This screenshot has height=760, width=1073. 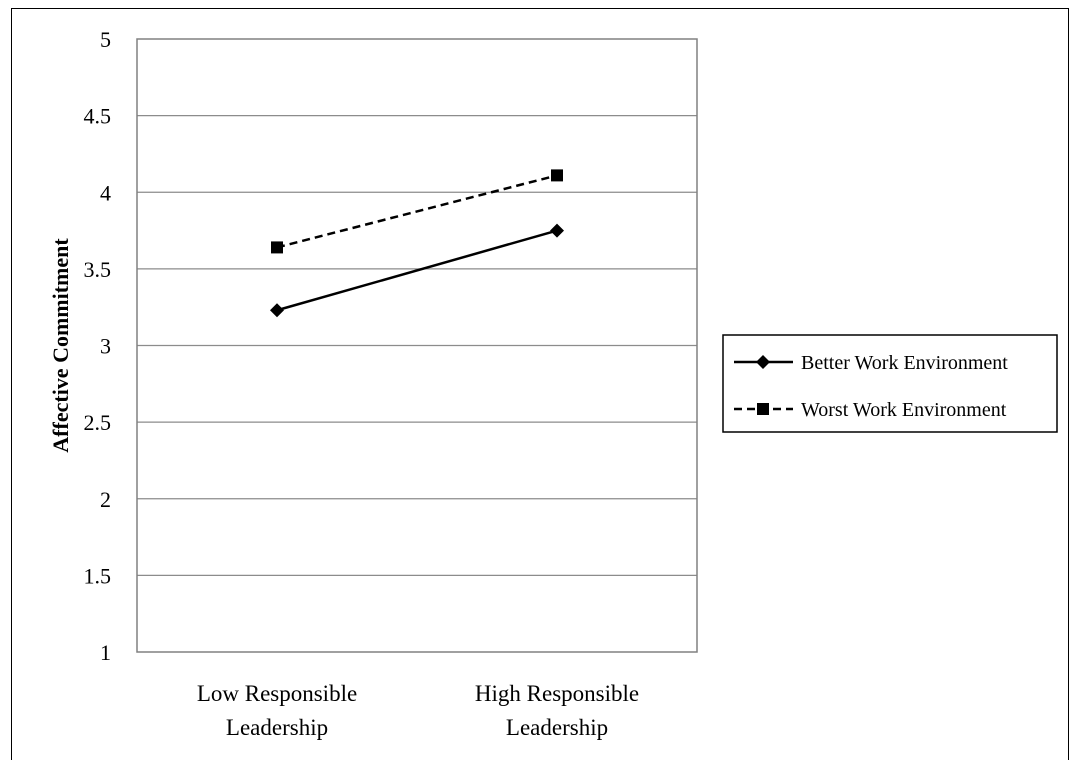 What do you see at coordinates (98, 575) in the screenshot?
I see `y-tick-label: 1.5` at bounding box center [98, 575].